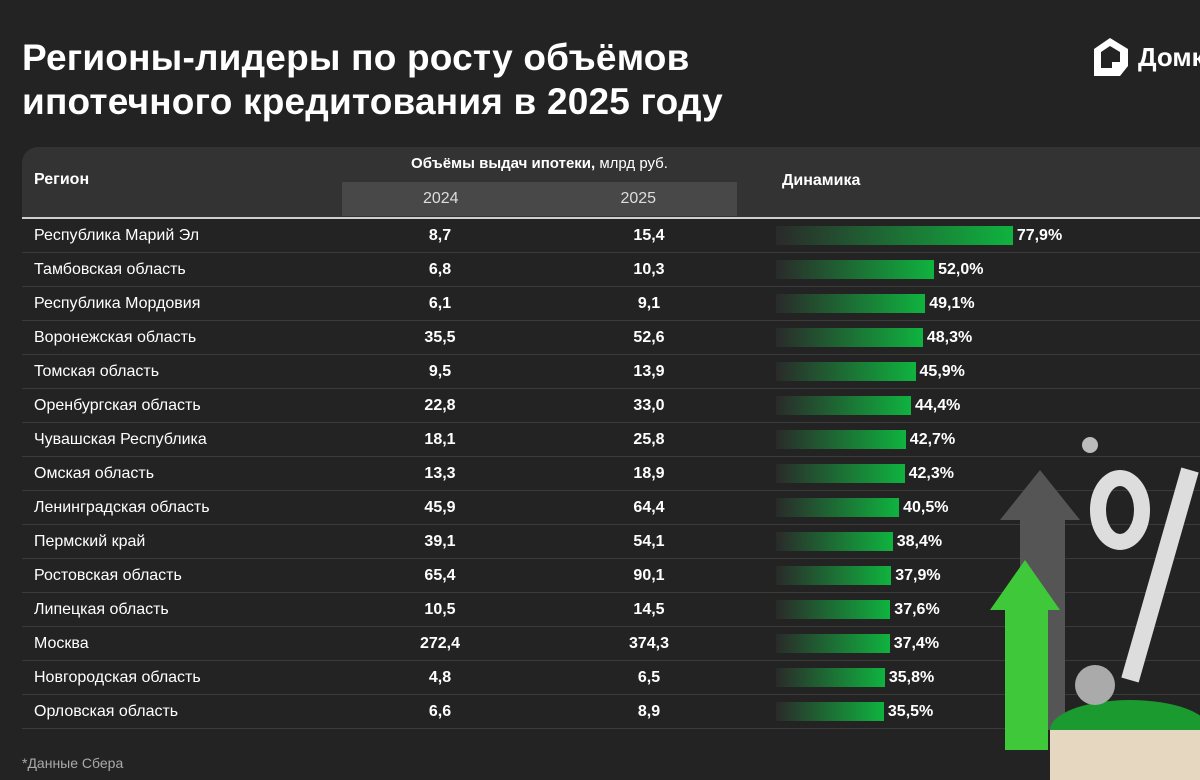 Image resolution: width=1200 pixels, height=780 pixels. I want to click on growth-value: 37,6%, so click(917, 609).